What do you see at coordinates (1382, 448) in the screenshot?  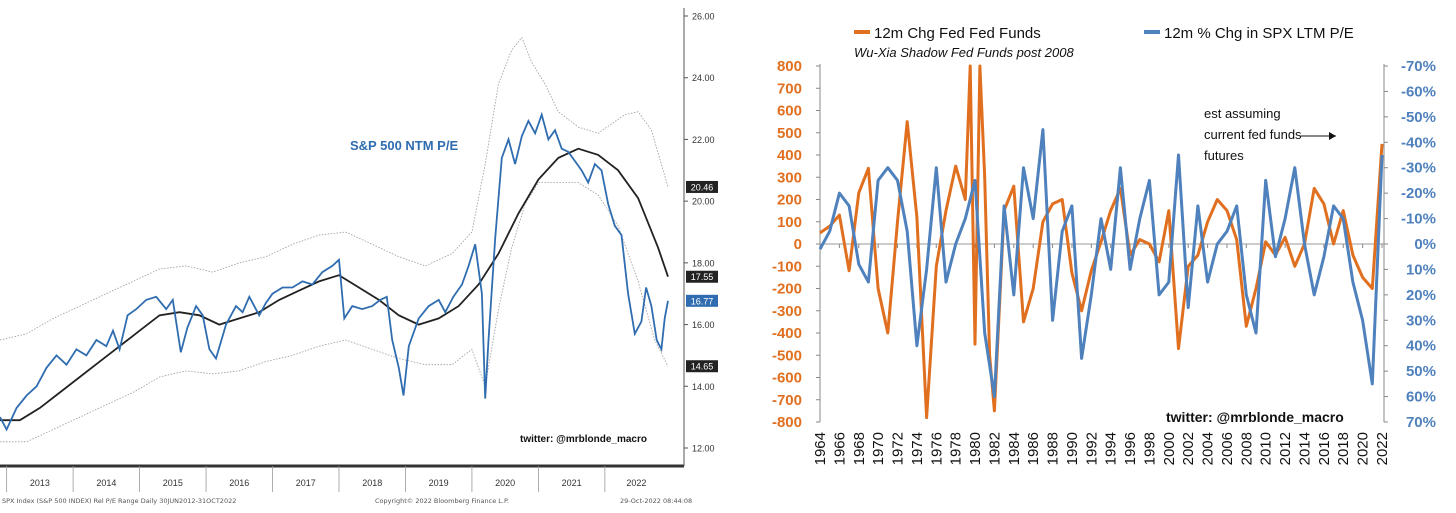 I see `right-x-tick-label: 2022` at bounding box center [1382, 448].